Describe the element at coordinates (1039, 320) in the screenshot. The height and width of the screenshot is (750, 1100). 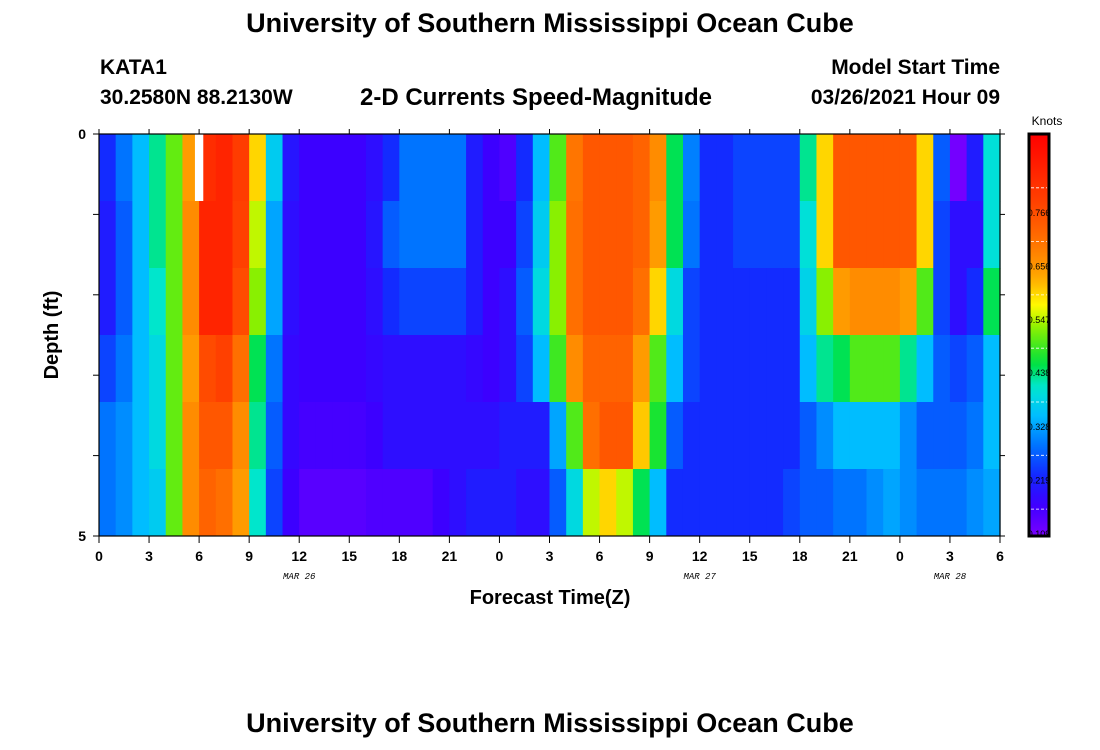
I see `colorbar-tick-label: 0.547` at that location.